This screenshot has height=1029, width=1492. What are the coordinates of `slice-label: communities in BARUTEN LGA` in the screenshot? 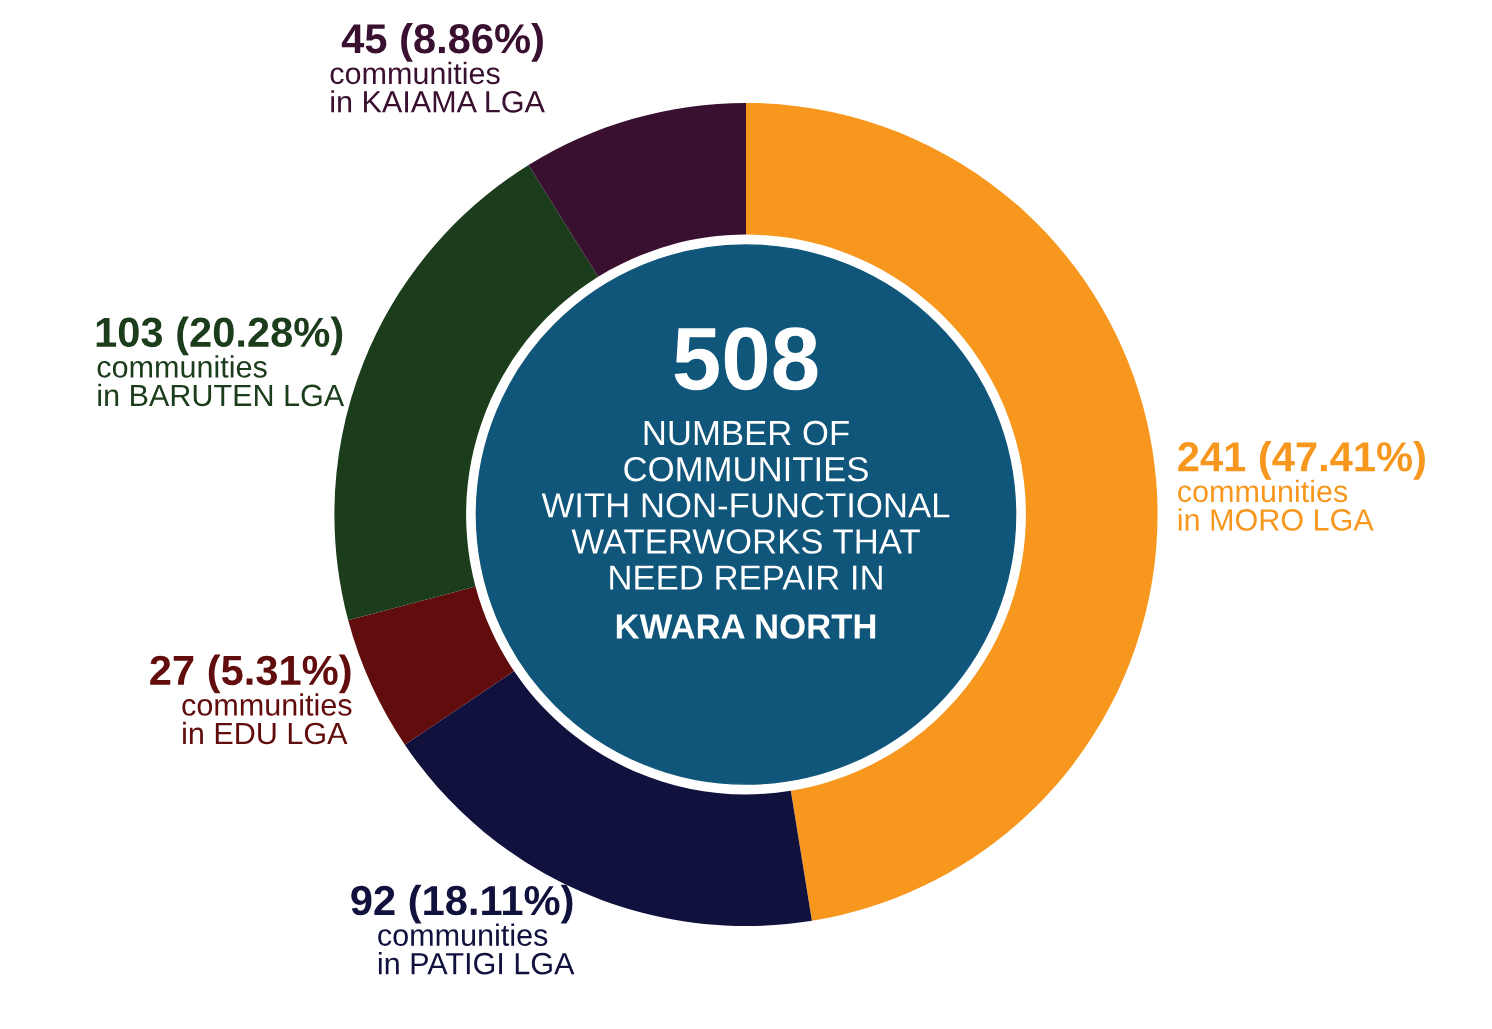 It's located at (221, 381).